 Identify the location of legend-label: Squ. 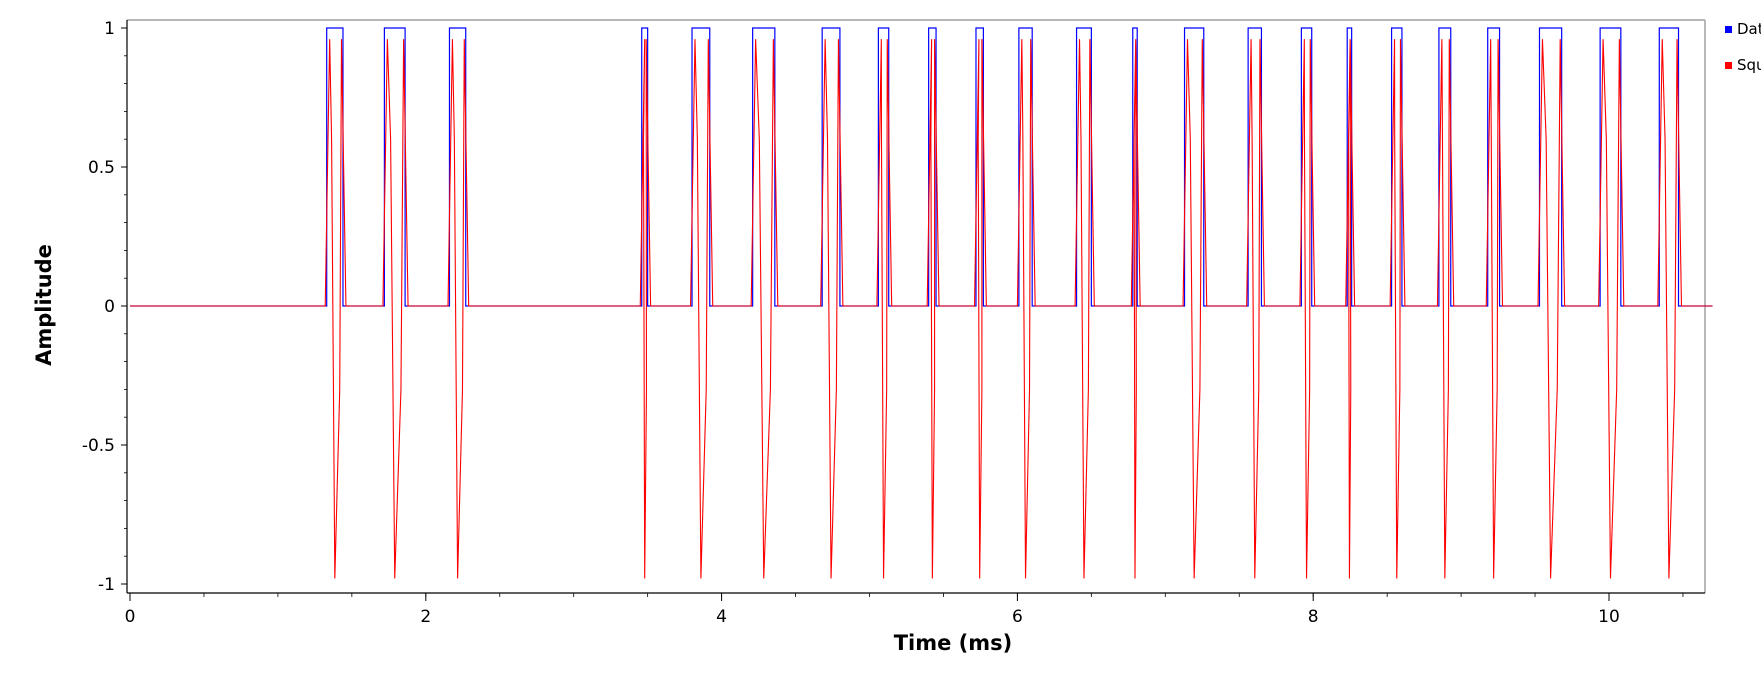
(1749, 65).